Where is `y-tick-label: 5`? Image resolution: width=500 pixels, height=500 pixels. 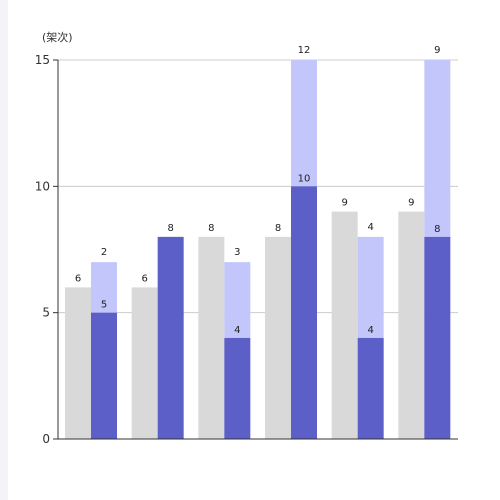
y-tick-label: 5 is located at coordinates (46, 313).